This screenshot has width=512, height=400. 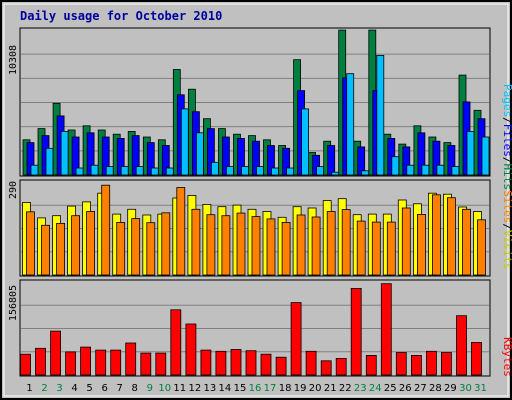 I want to click on legend-sep-1: /, so click(x=506, y=120).